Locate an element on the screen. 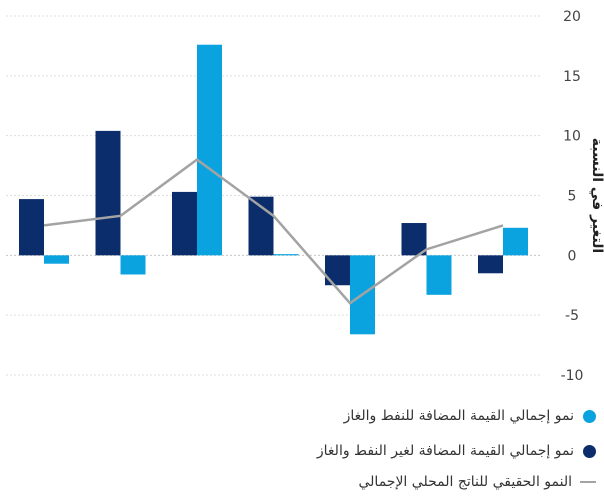  legend-swatch-gdp is located at coordinates (588, 482).